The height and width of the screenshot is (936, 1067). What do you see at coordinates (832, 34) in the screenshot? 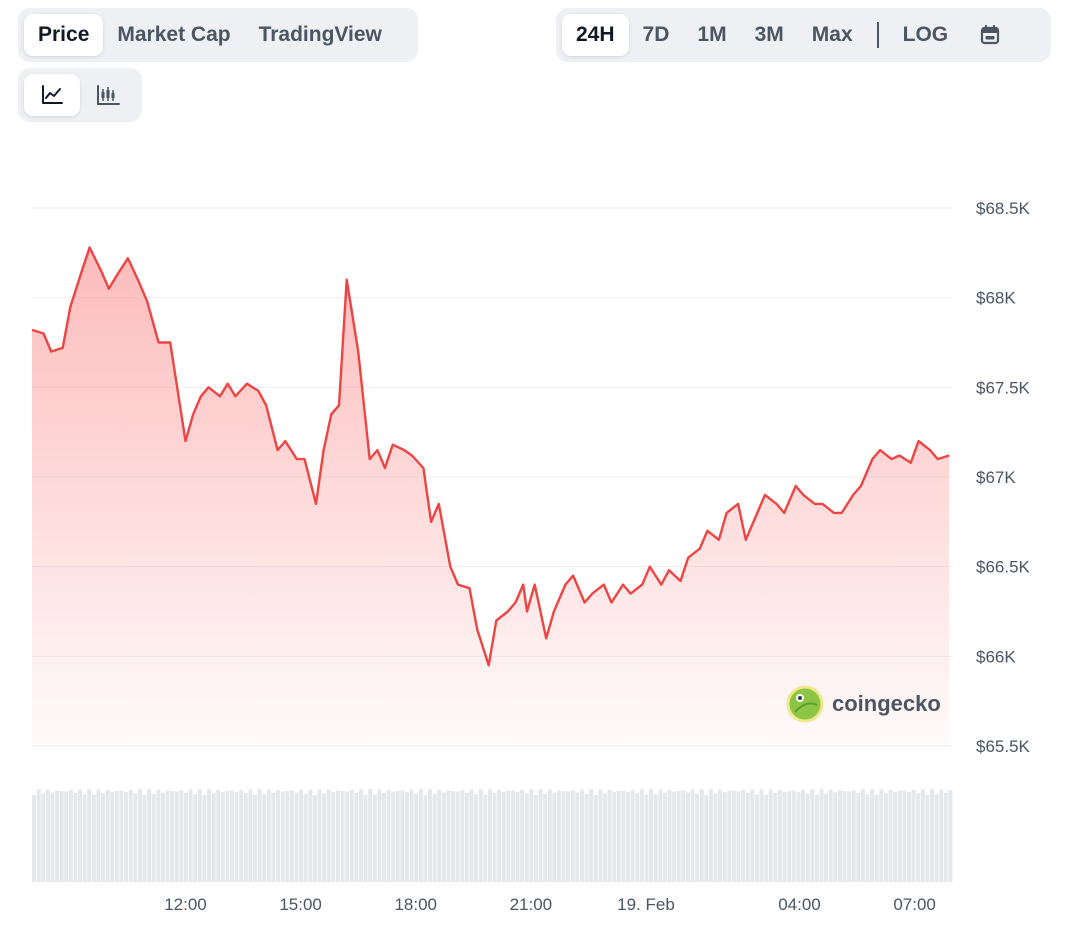
I see `range-max-button: Max` at bounding box center [832, 34].